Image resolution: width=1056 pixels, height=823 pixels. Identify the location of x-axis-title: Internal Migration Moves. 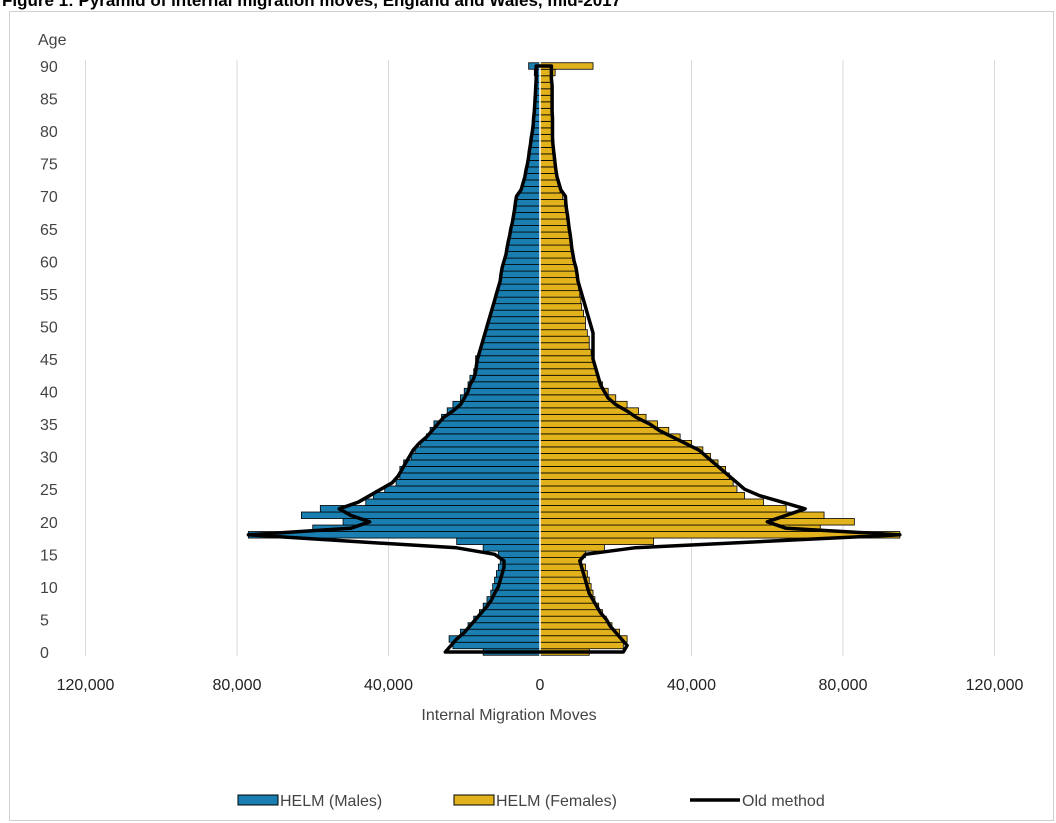
(508, 715).